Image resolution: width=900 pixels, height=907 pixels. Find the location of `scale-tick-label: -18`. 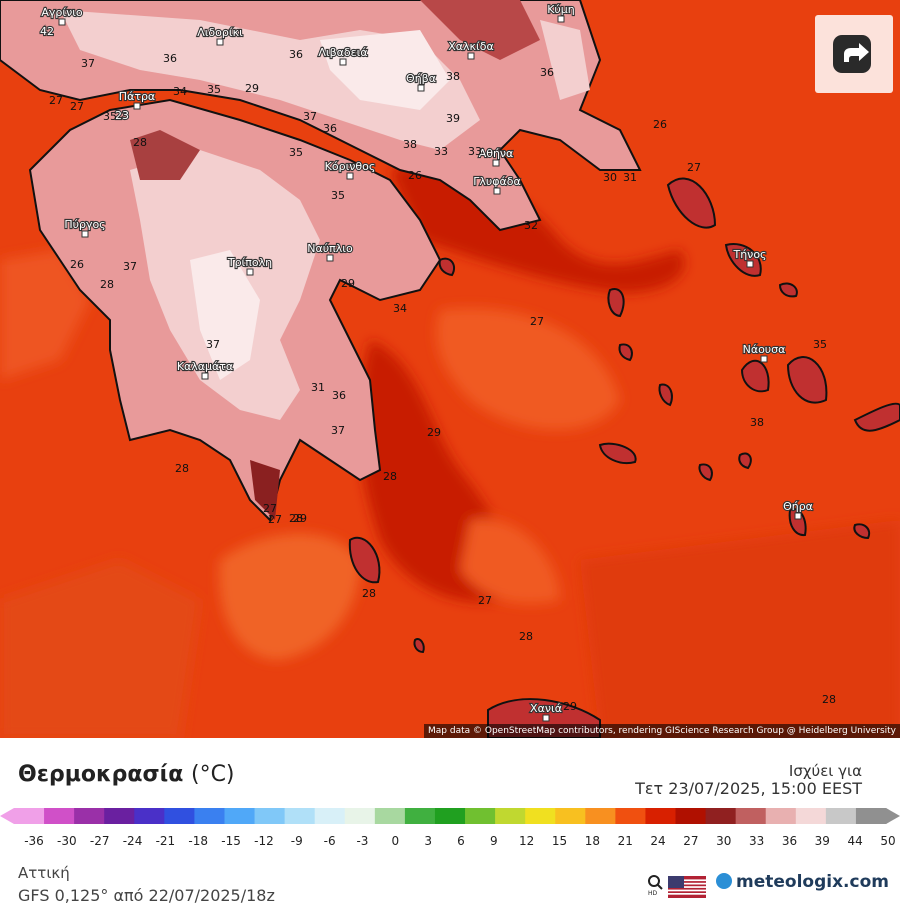

scale-tick-label: -18 is located at coordinates (198, 841).